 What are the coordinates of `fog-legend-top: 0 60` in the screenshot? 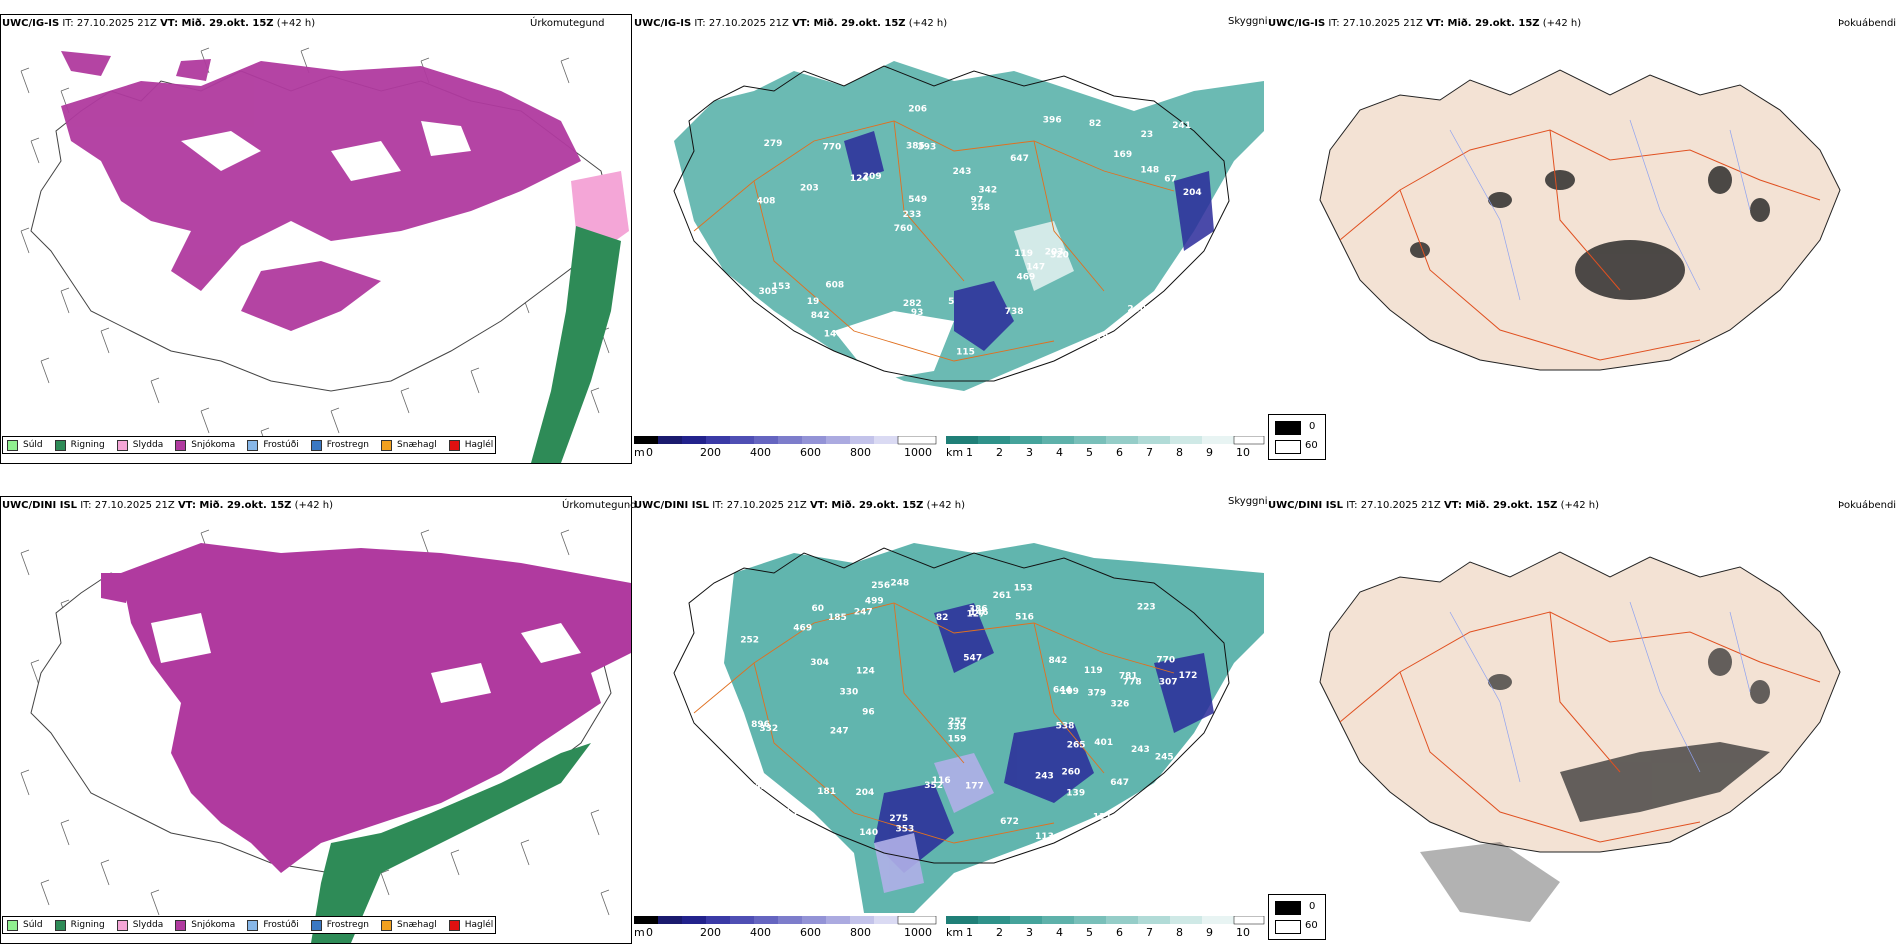 It's located at (1297, 437).